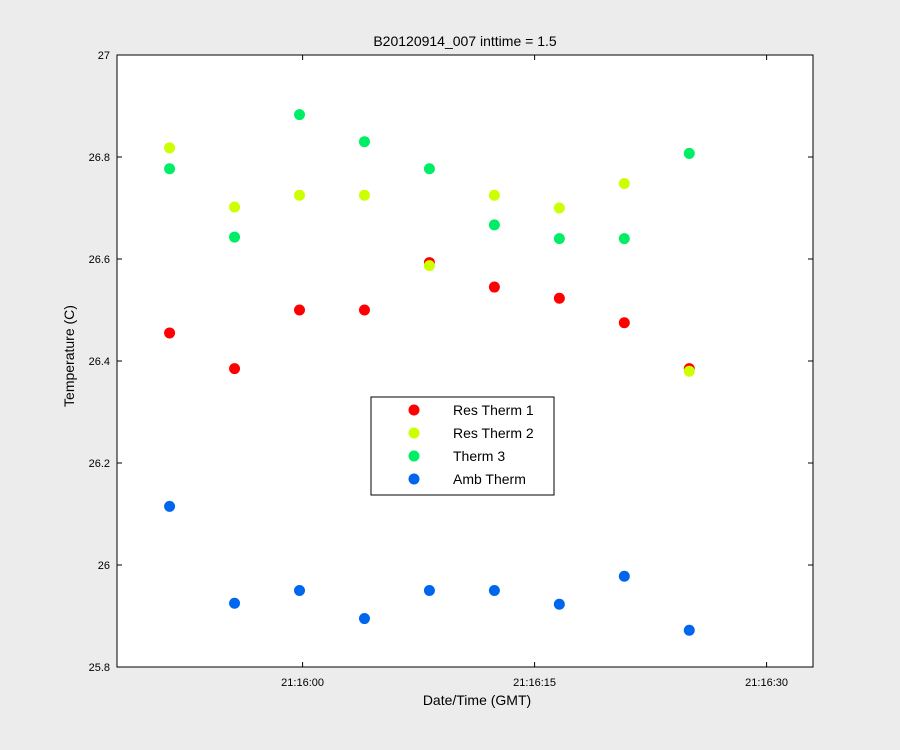 Image resolution: width=900 pixels, height=750 pixels. I want to click on legend-box, so click(462, 446).